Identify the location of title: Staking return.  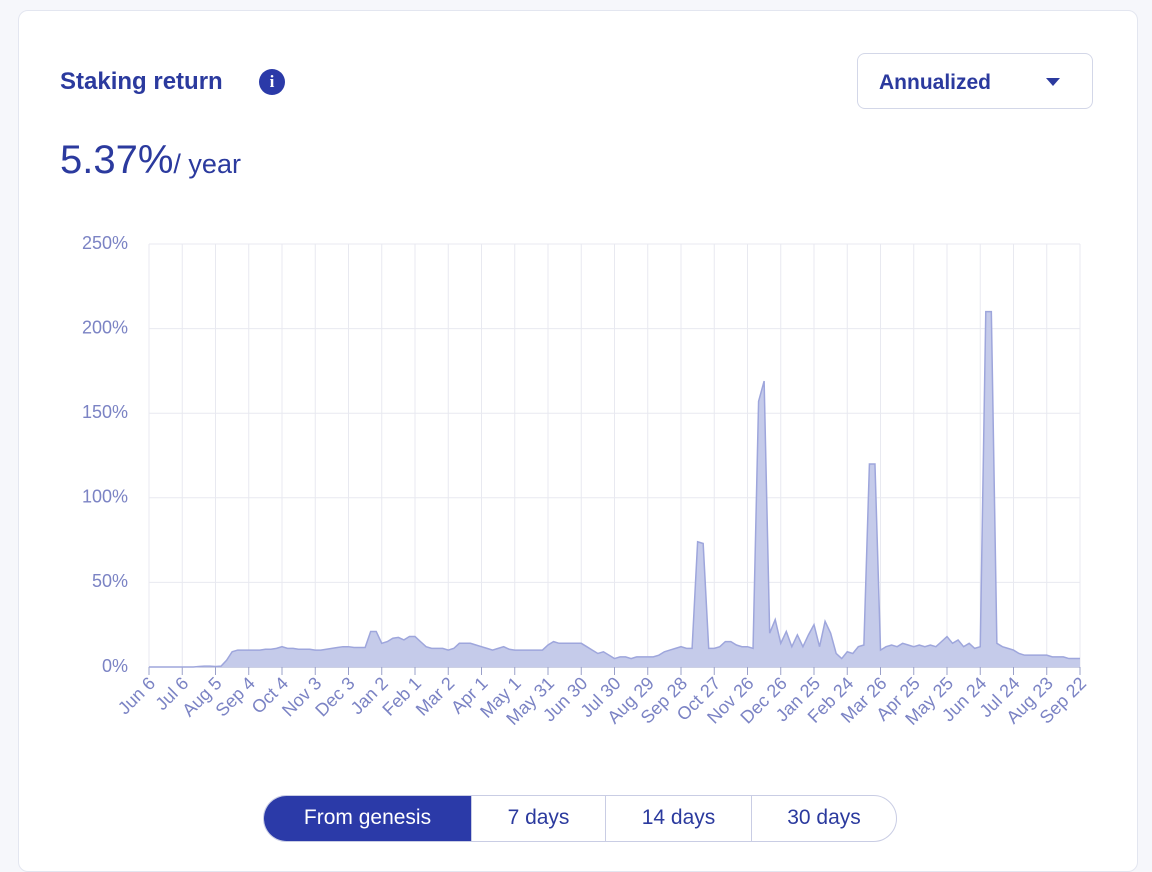
(141, 81).